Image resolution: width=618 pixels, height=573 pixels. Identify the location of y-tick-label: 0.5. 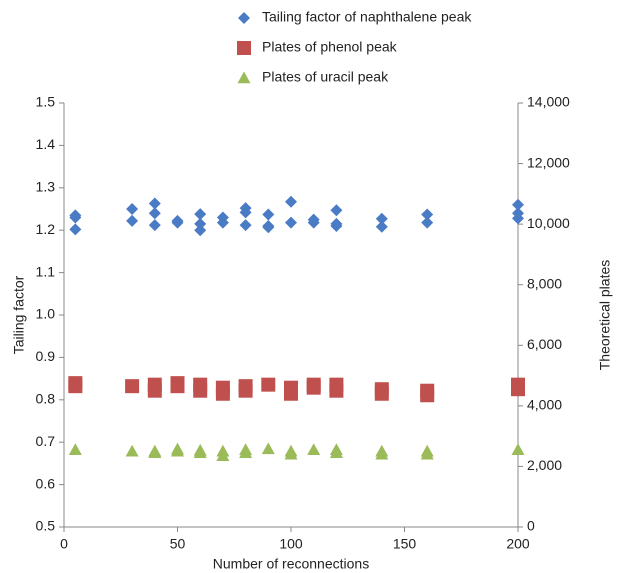
(46, 526).